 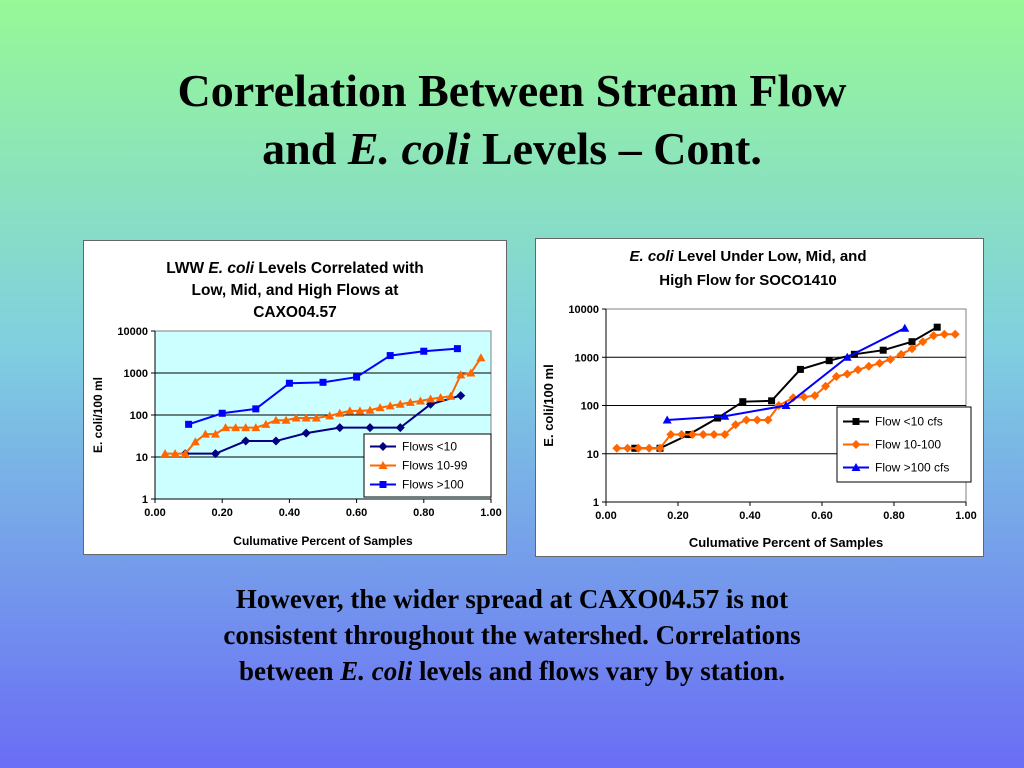 I want to click on x-tick-label: 0.40, so click(x=289, y=513).